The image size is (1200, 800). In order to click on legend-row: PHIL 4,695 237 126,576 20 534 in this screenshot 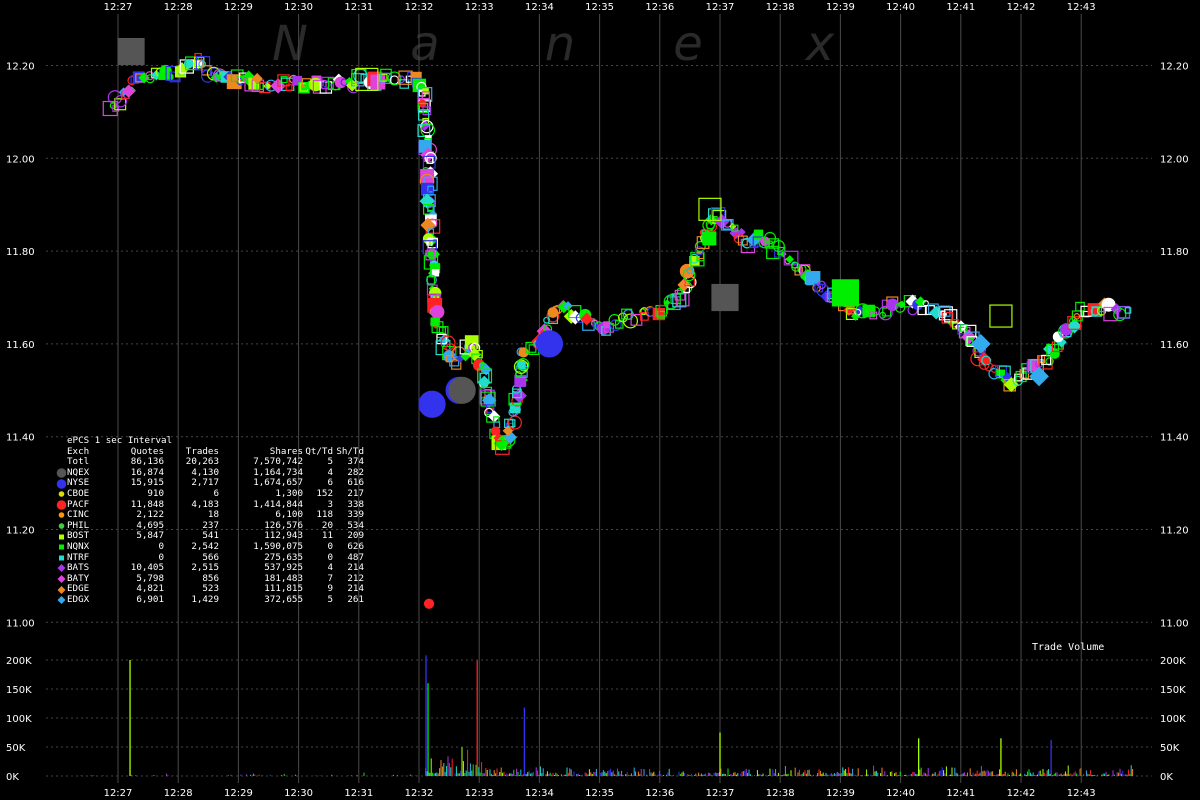, I will do `click(210, 525)`.